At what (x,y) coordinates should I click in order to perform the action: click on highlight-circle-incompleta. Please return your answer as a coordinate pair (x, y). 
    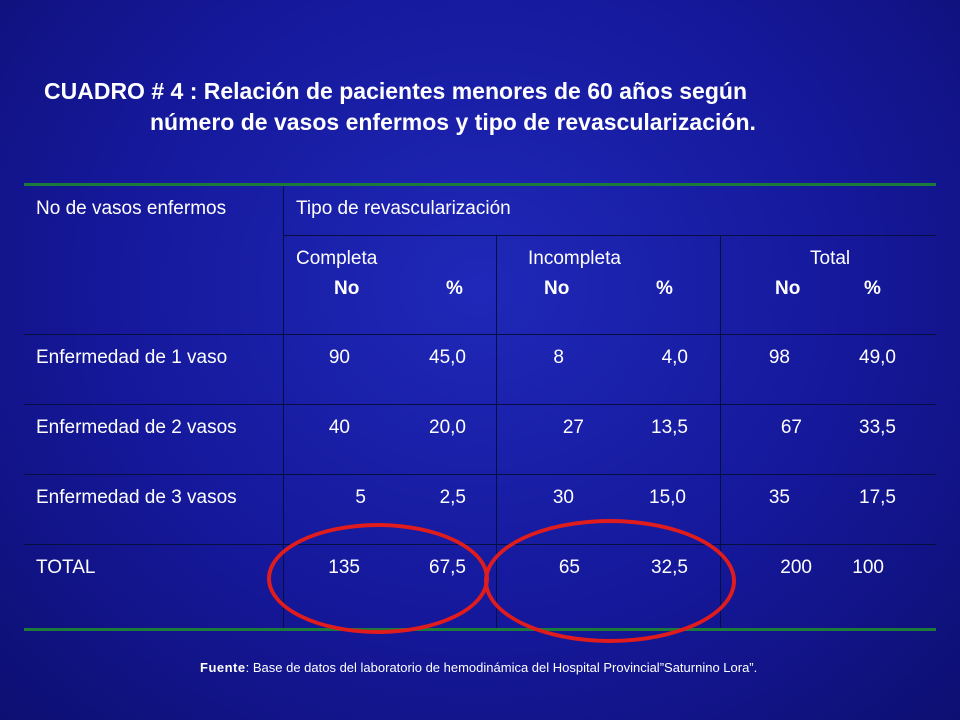
    Looking at the image, I should click on (610, 581).